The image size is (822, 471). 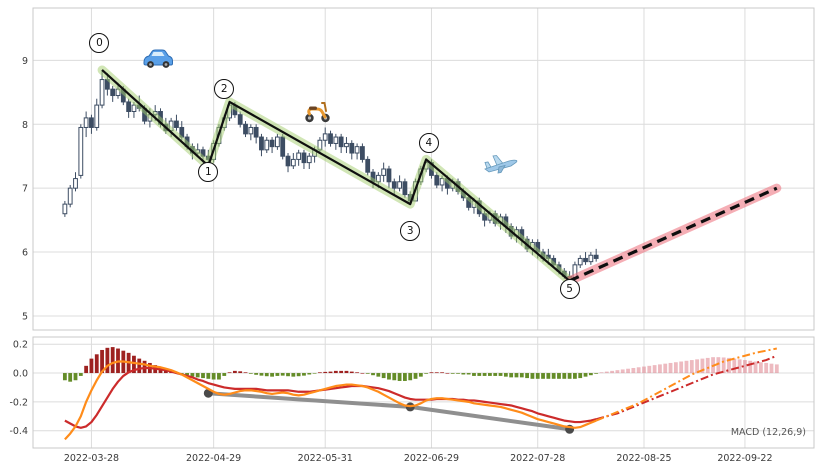 I want to click on price-y-tick-label: 7, so click(x=25, y=189).